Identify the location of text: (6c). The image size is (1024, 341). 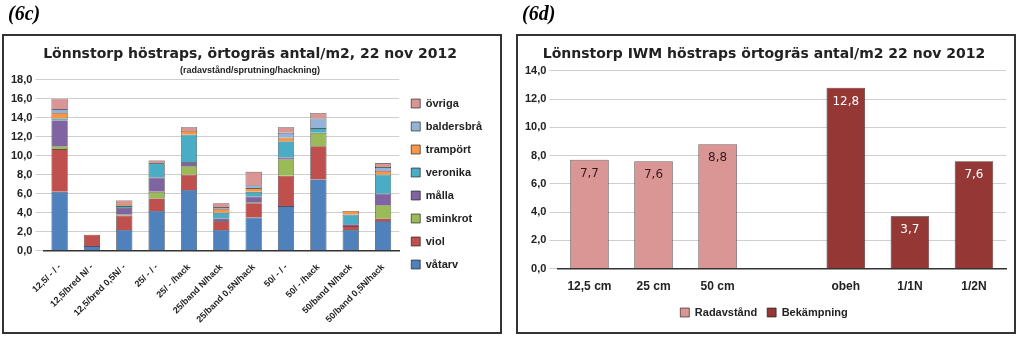
(24, 13).